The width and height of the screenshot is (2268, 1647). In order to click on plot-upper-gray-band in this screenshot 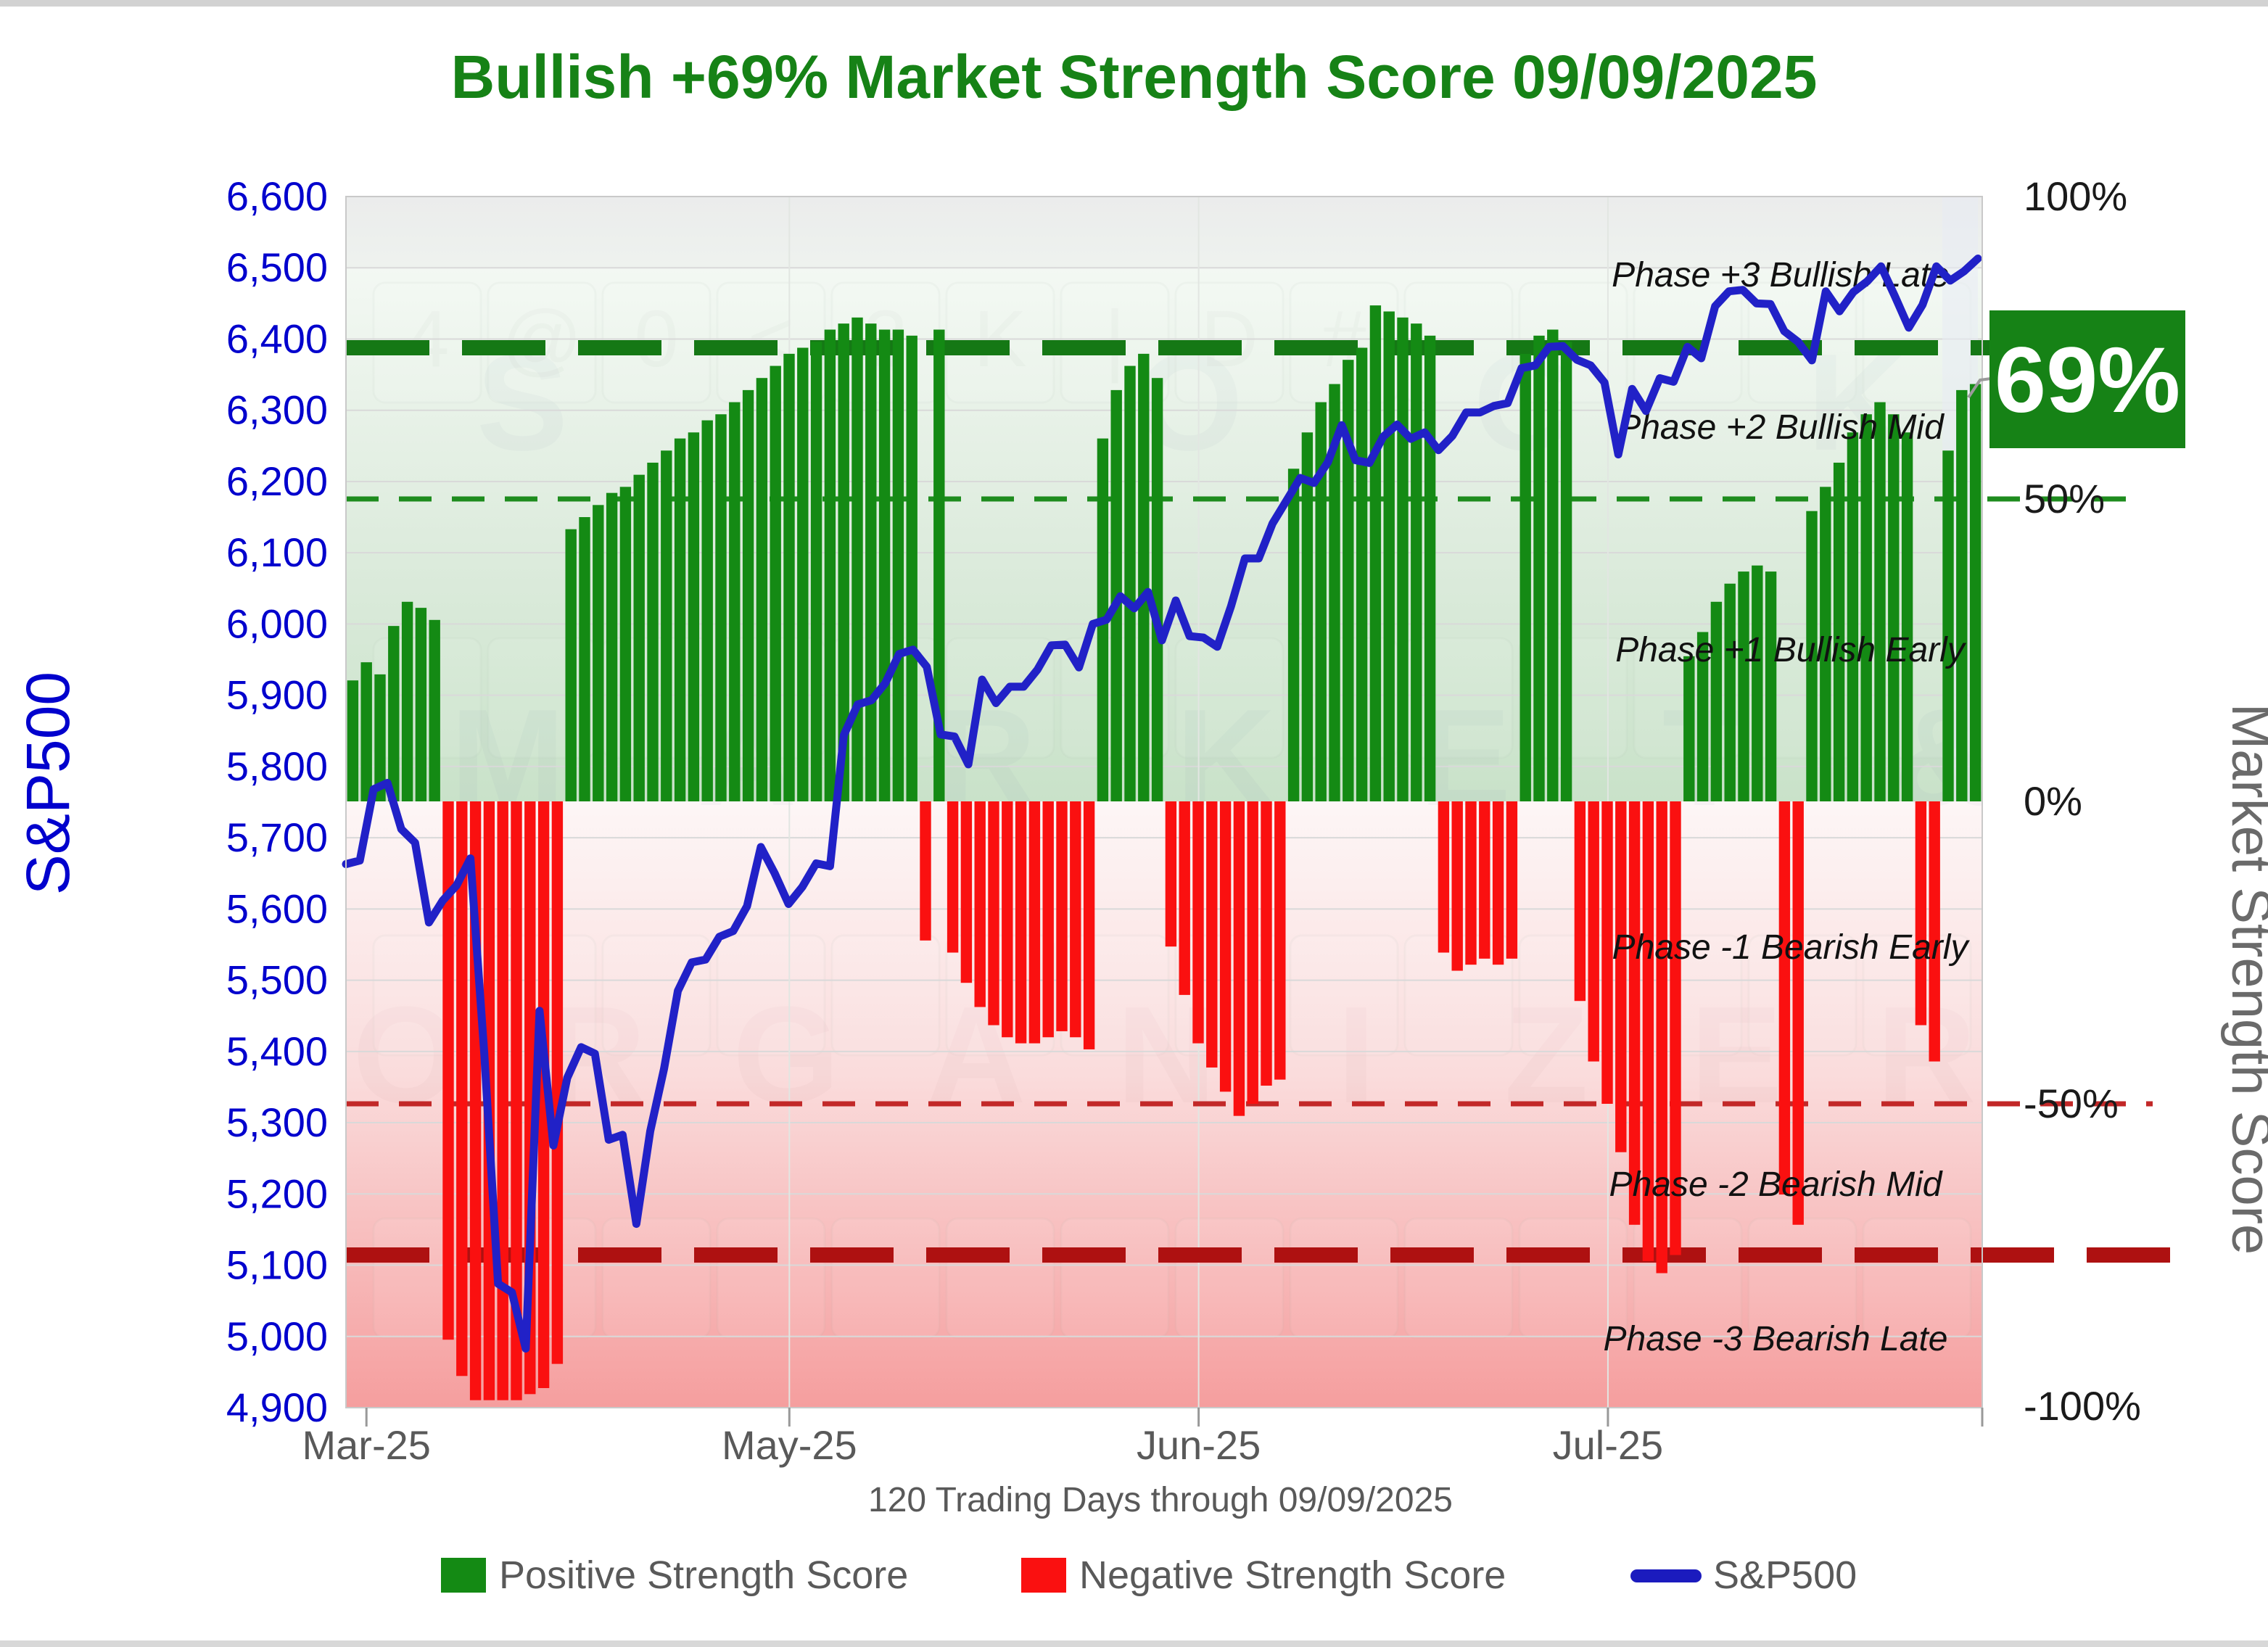, I will do `click(1164, 232)`.